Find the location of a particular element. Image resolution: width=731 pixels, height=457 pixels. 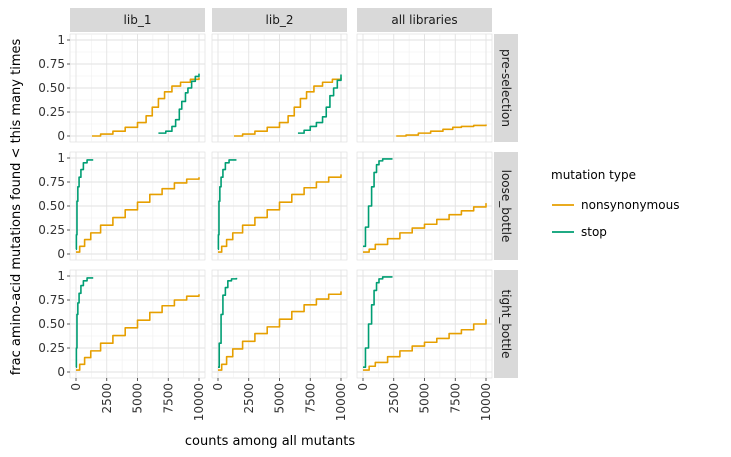

facet-strip-label: all libraries is located at coordinates (424, 20).